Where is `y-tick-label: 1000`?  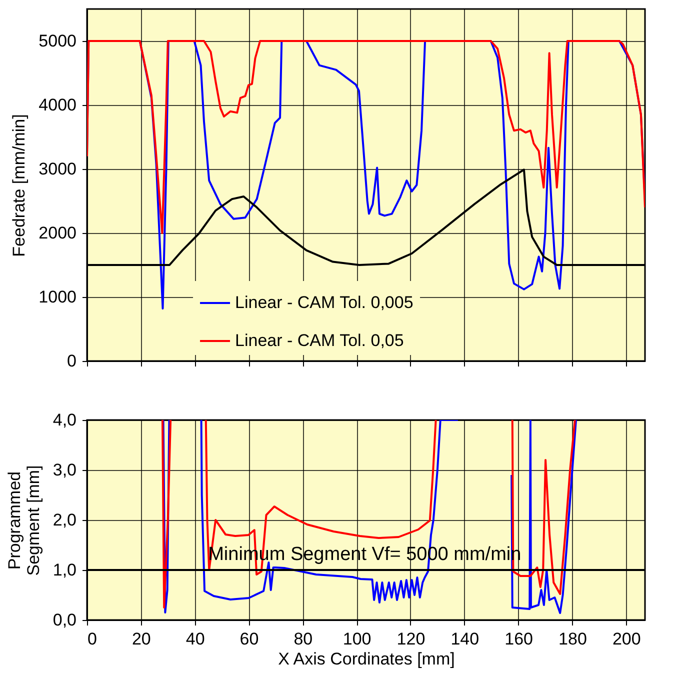 y-tick-label: 1000 is located at coordinates (57, 297).